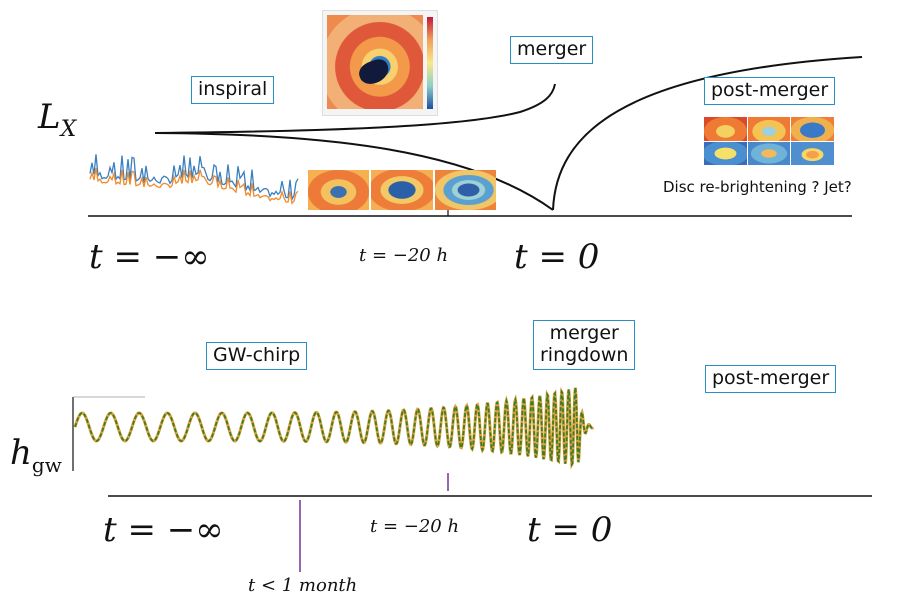 The width and height of the screenshot is (899, 598). What do you see at coordinates (570, 530) in the screenshot?
I see `bottom-t-zero: t = 0` at bounding box center [570, 530].